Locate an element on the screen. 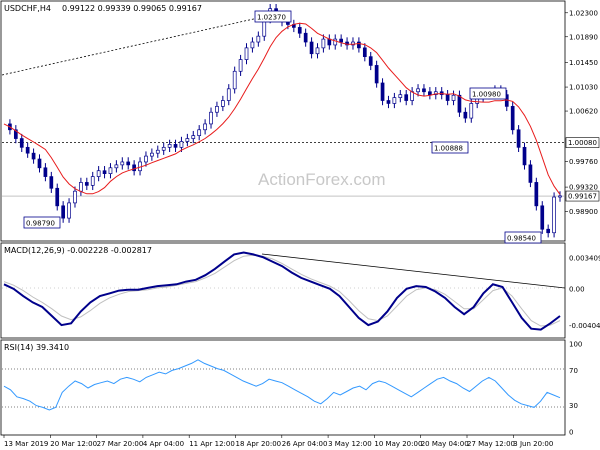 This screenshot has height=450, width=600. rsi-line is located at coordinates (282, 385).